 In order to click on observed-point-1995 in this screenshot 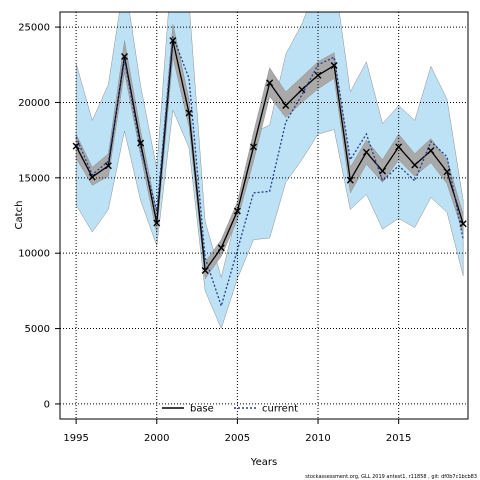, I will do `click(76, 146)`.